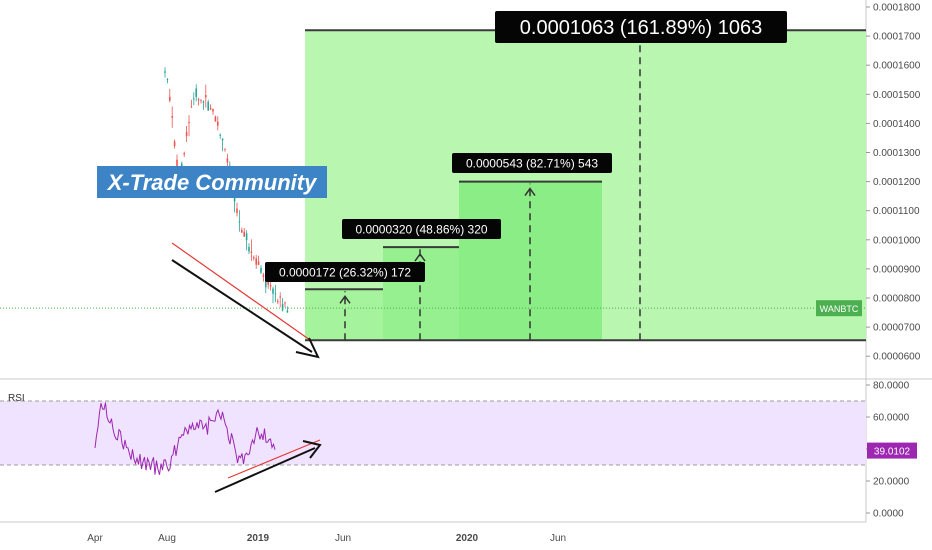 The image size is (932, 550). Describe the element at coordinates (467, 538) in the screenshot. I see `x-tick-label: 2020` at that location.